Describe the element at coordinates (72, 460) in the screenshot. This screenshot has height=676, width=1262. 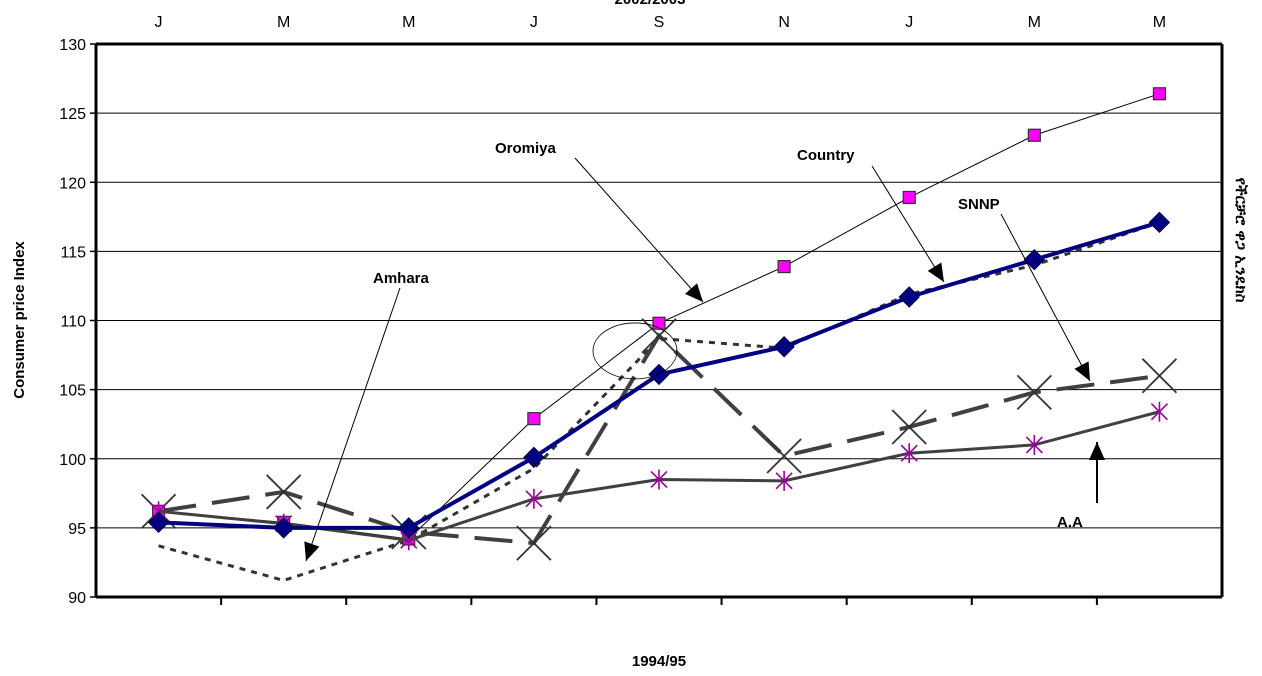
I see `y-tick-label: 100` at that location.